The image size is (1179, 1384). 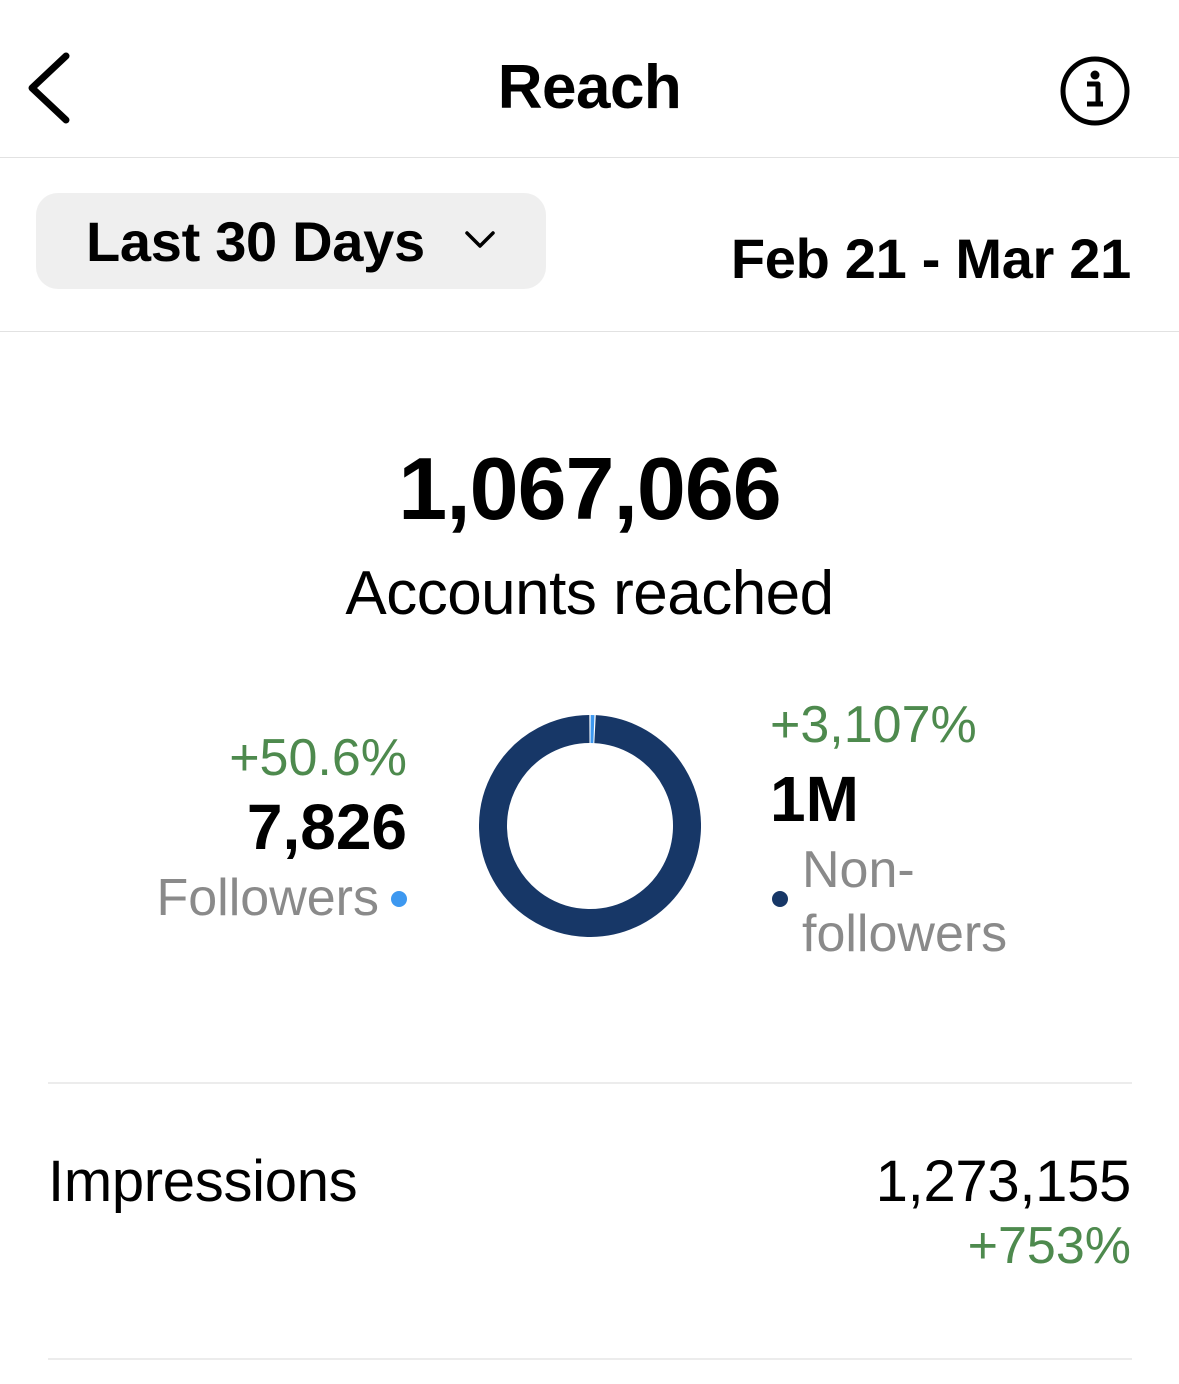 What do you see at coordinates (927, 902) in the screenshot?
I see `non-followers-label: Non- followers` at bounding box center [927, 902].